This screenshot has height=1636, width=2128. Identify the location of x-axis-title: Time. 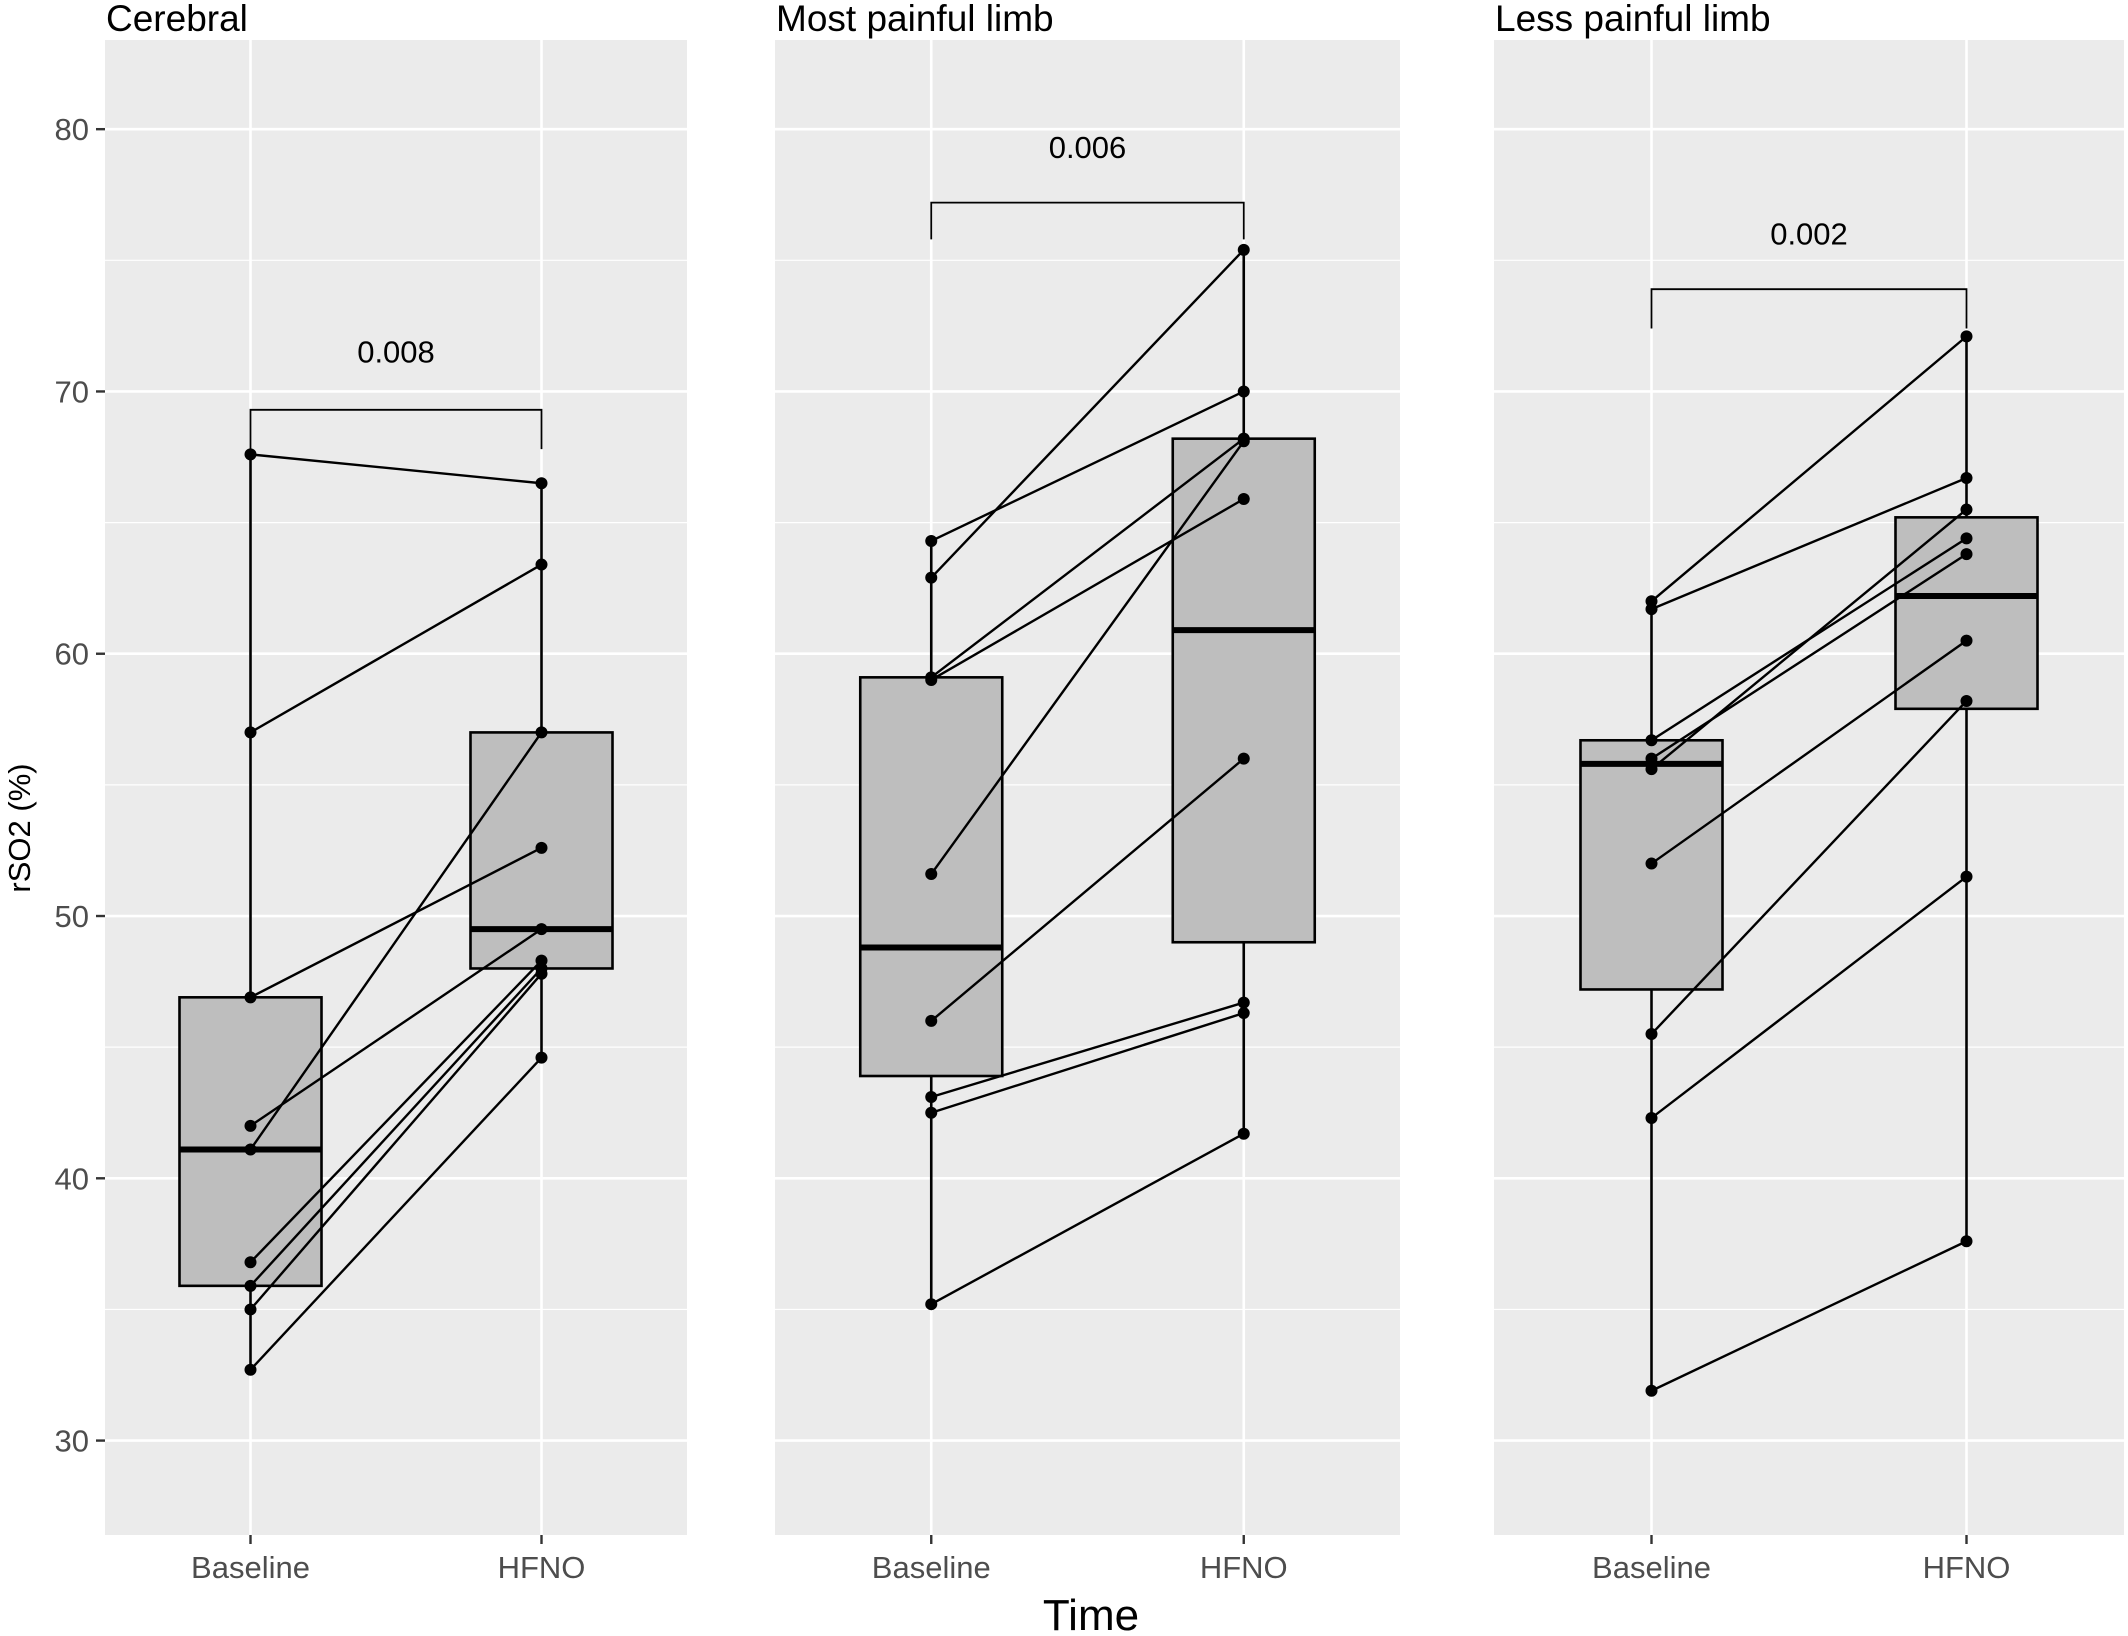
(1091, 1613).